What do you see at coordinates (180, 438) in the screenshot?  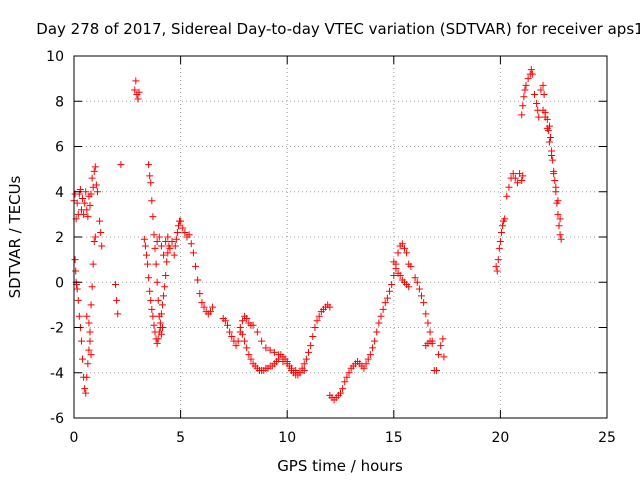 I see `x-tick-label: 5` at bounding box center [180, 438].